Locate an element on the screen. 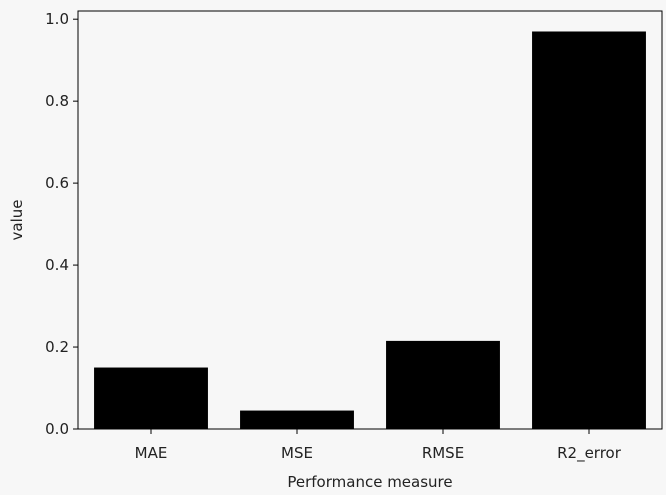 The height and width of the screenshot is (495, 666). bar-r2-error is located at coordinates (589, 230).